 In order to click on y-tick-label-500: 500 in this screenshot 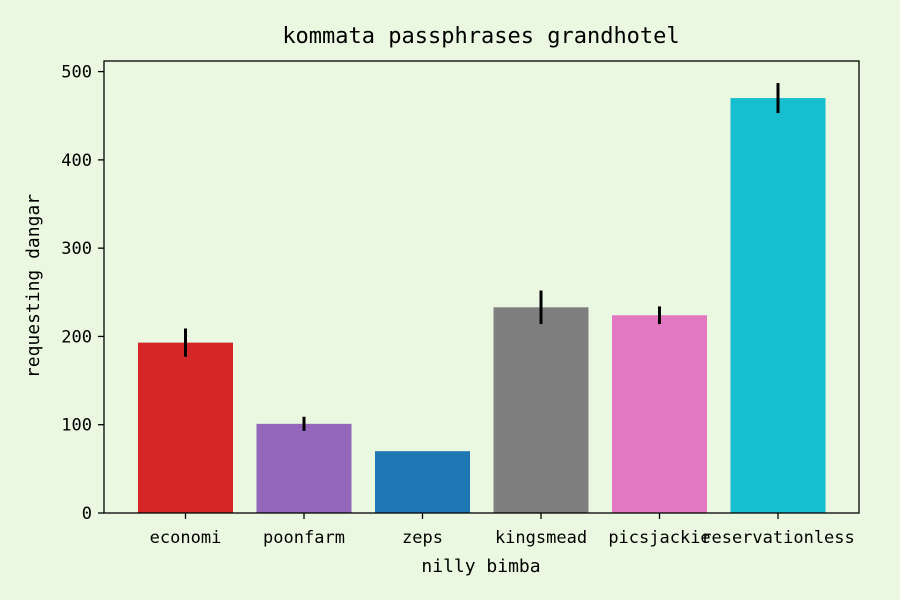, I will do `click(76, 73)`.